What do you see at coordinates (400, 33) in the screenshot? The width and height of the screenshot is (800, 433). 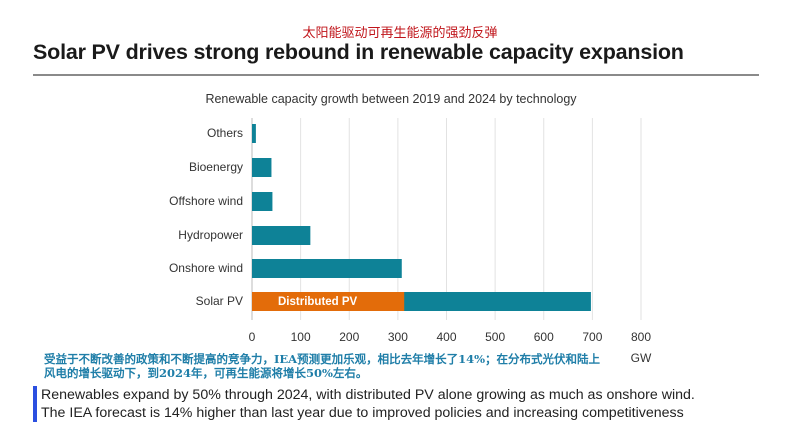 I see `chinese-title: 太阳能驱动可再生能源的强劲反弹` at bounding box center [400, 33].